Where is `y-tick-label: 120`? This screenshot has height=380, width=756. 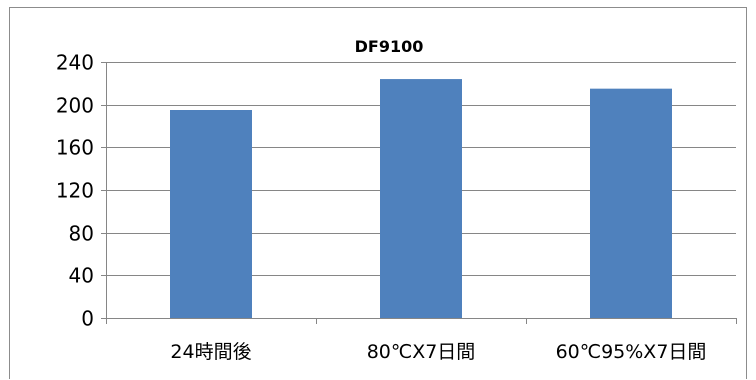
y-tick-label: 120 is located at coordinates (75, 191).